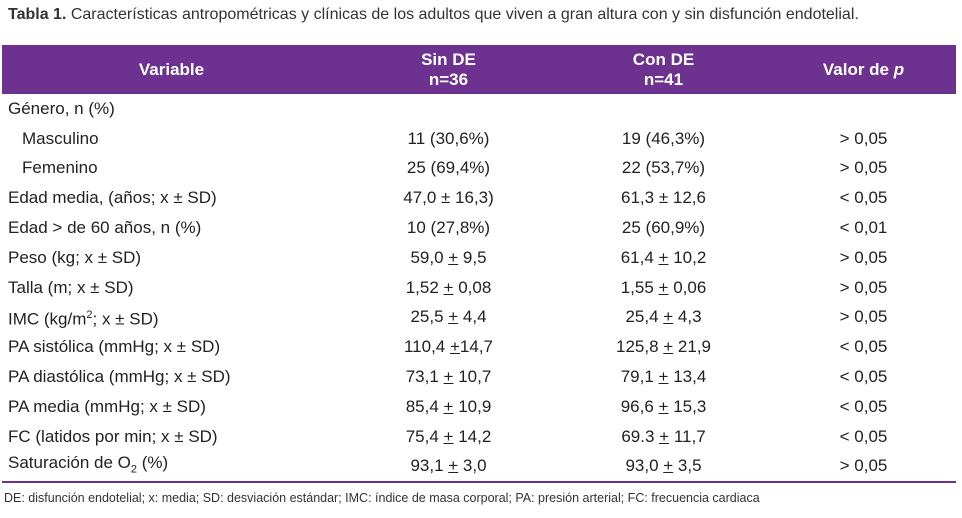 The image size is (962, 518). I want to click on header-p-value: Valor de p, so click(863, 69).